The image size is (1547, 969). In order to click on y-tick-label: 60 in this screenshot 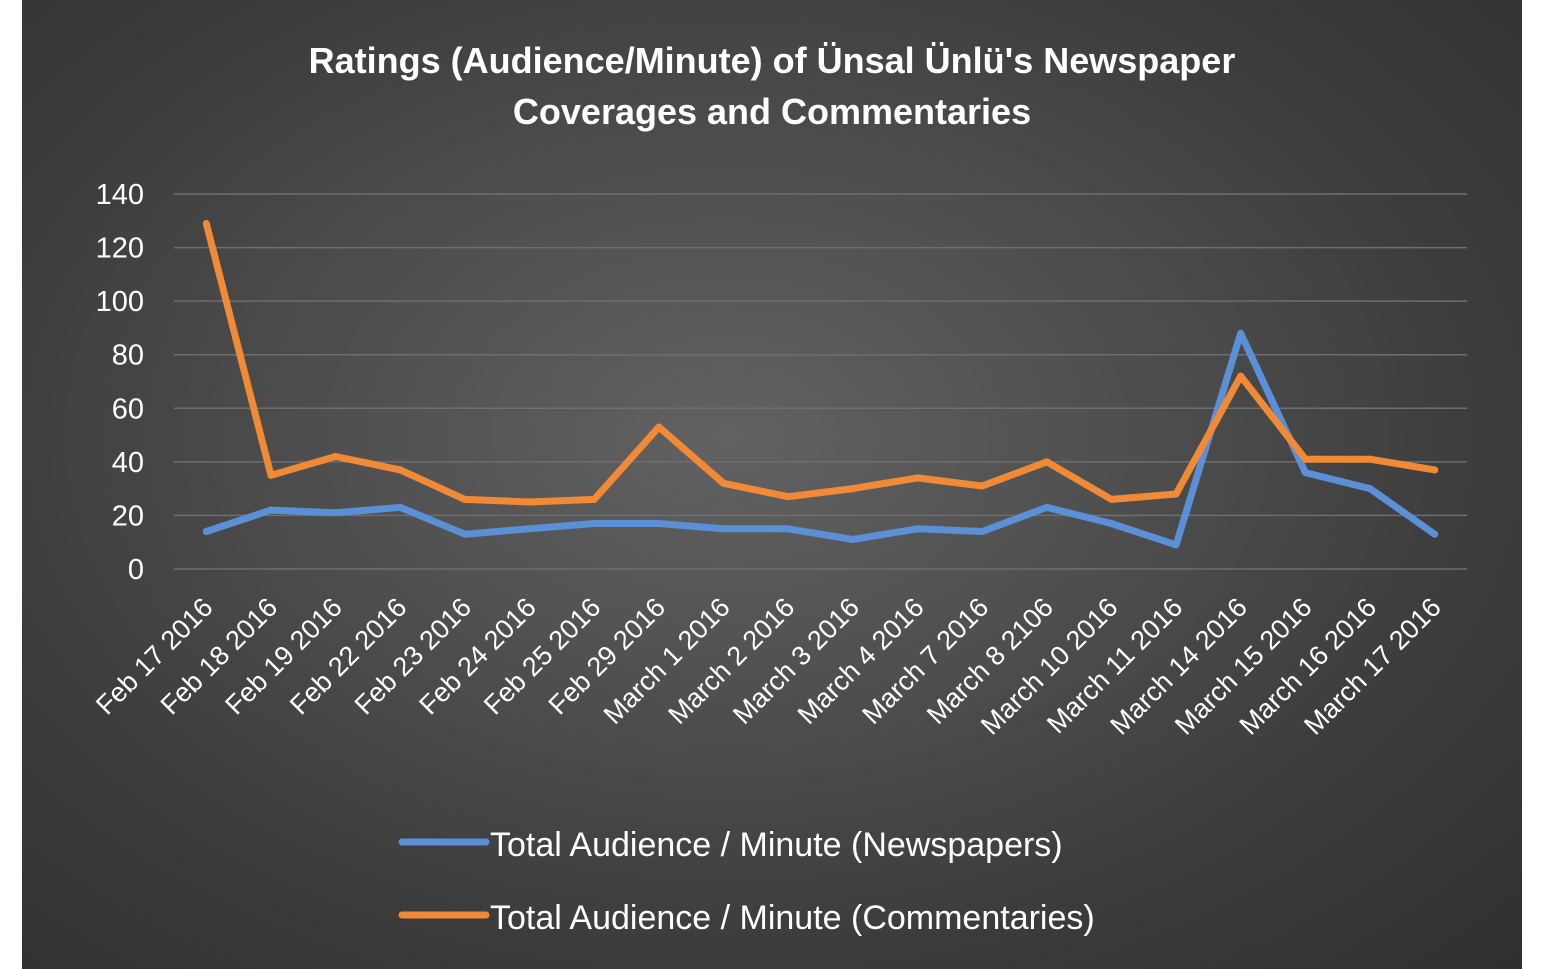, I will do `click(128, 409)`.